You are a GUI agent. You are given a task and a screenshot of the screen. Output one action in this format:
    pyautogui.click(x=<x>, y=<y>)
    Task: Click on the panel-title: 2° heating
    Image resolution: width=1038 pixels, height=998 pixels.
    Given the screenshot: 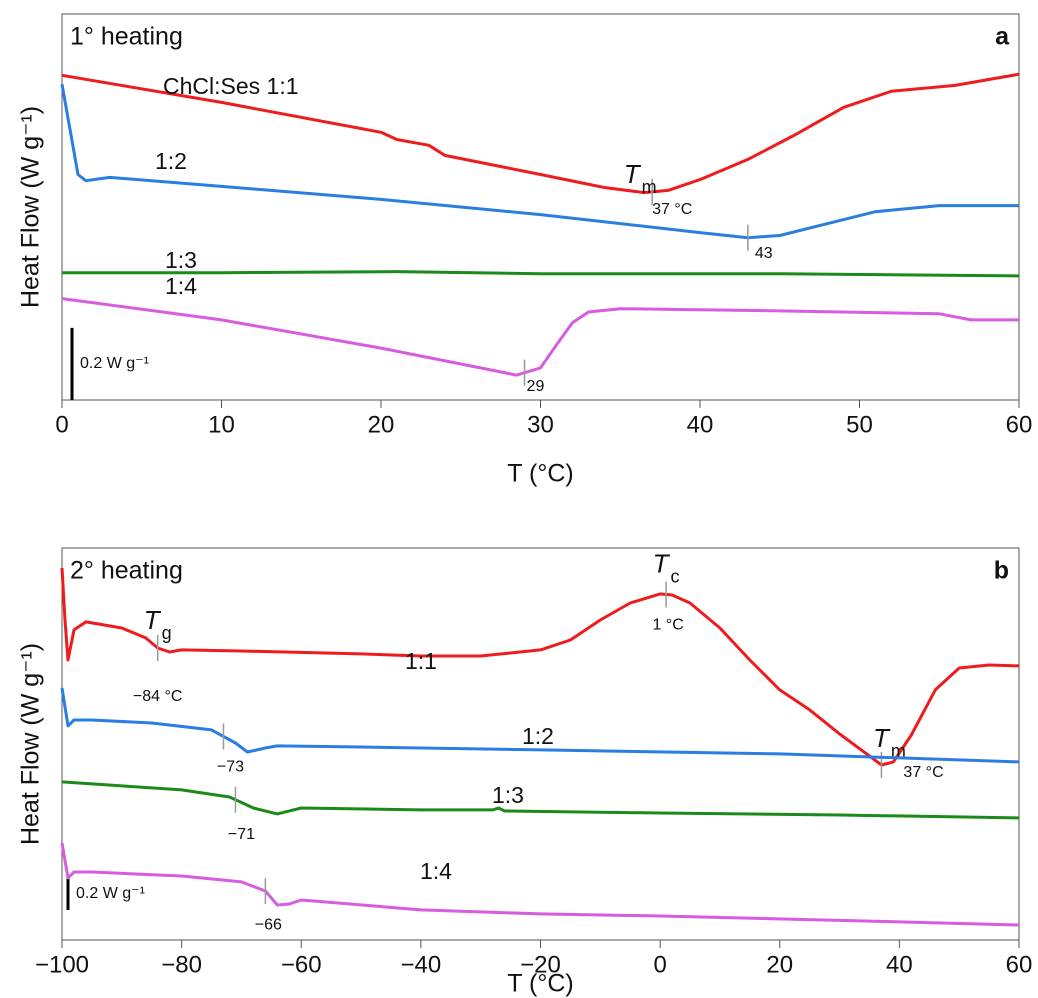 What is the action you would take?
    pyautogui.click(x=126, y=571)
    